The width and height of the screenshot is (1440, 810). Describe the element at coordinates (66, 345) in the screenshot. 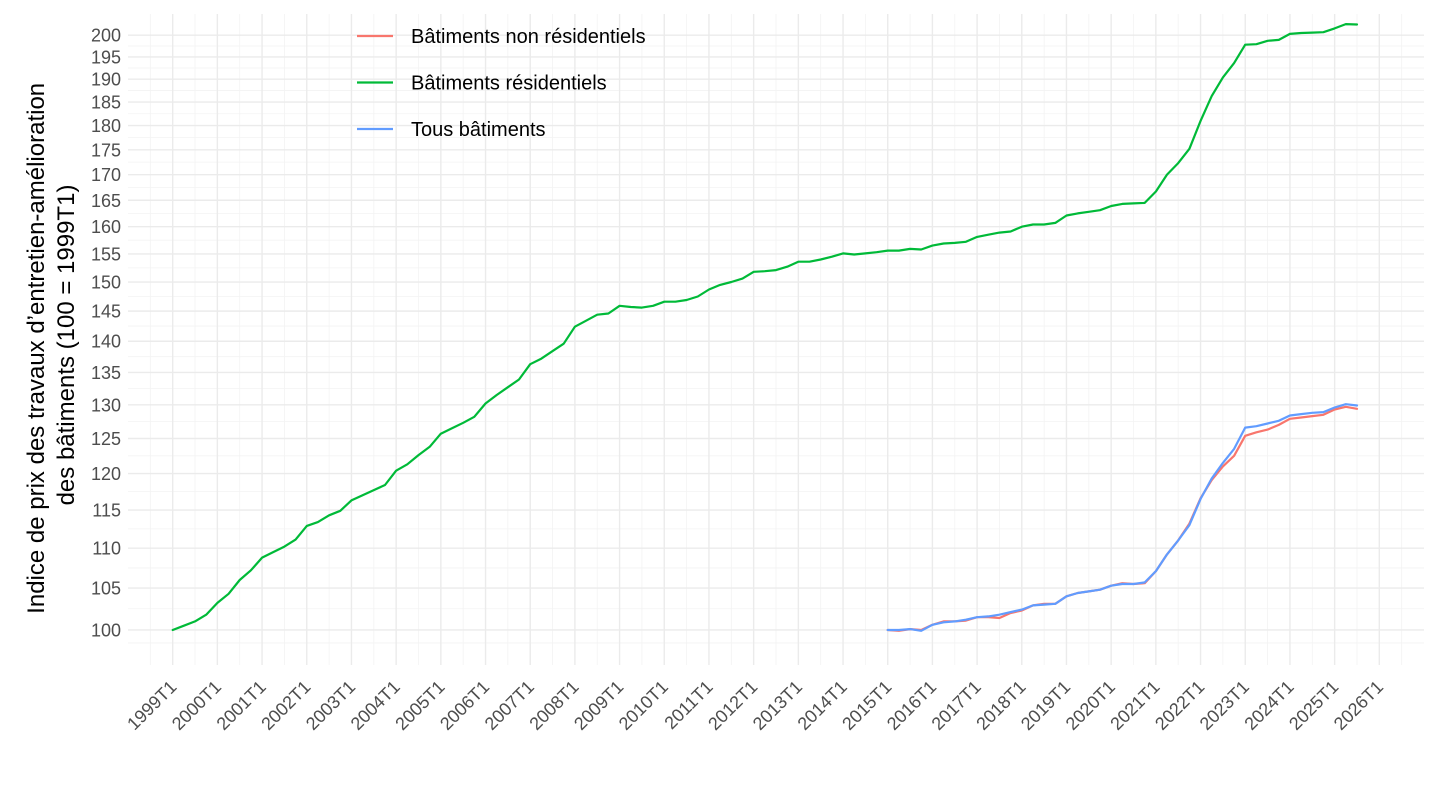

I see `y-axis-title-line-2: des bâtiments (100 = 1999T1)` at that location.